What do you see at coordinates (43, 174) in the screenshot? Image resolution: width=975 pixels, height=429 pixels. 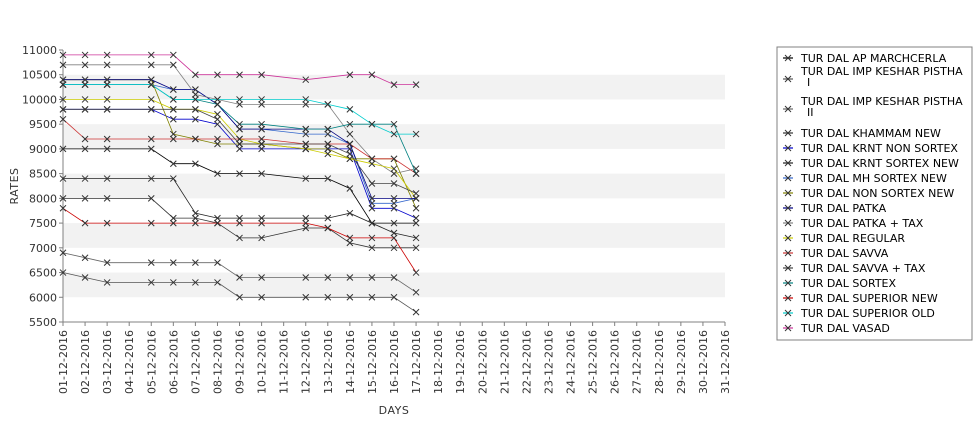 I see `y-tick-label: 8500` at bounding box center [43, 174].